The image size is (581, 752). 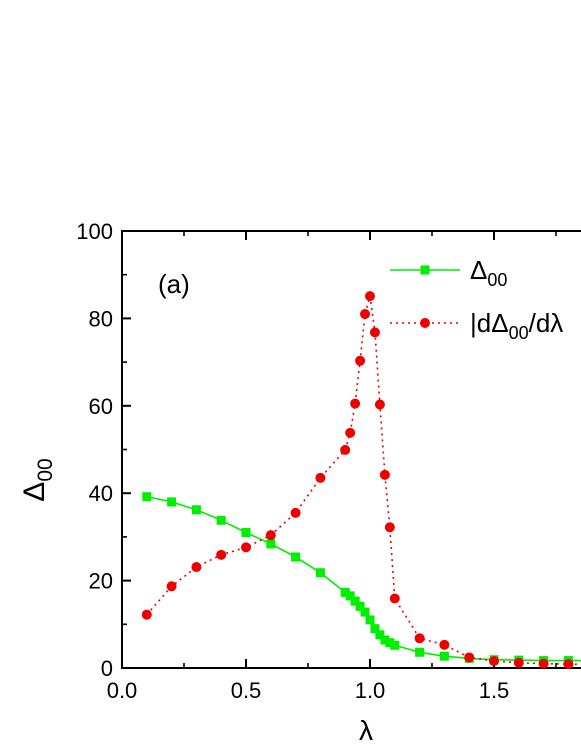 What do you see at coordinates (174, 284) in the screenshot?
I see `panel-label: (a)` at bounding box center [174, 284].